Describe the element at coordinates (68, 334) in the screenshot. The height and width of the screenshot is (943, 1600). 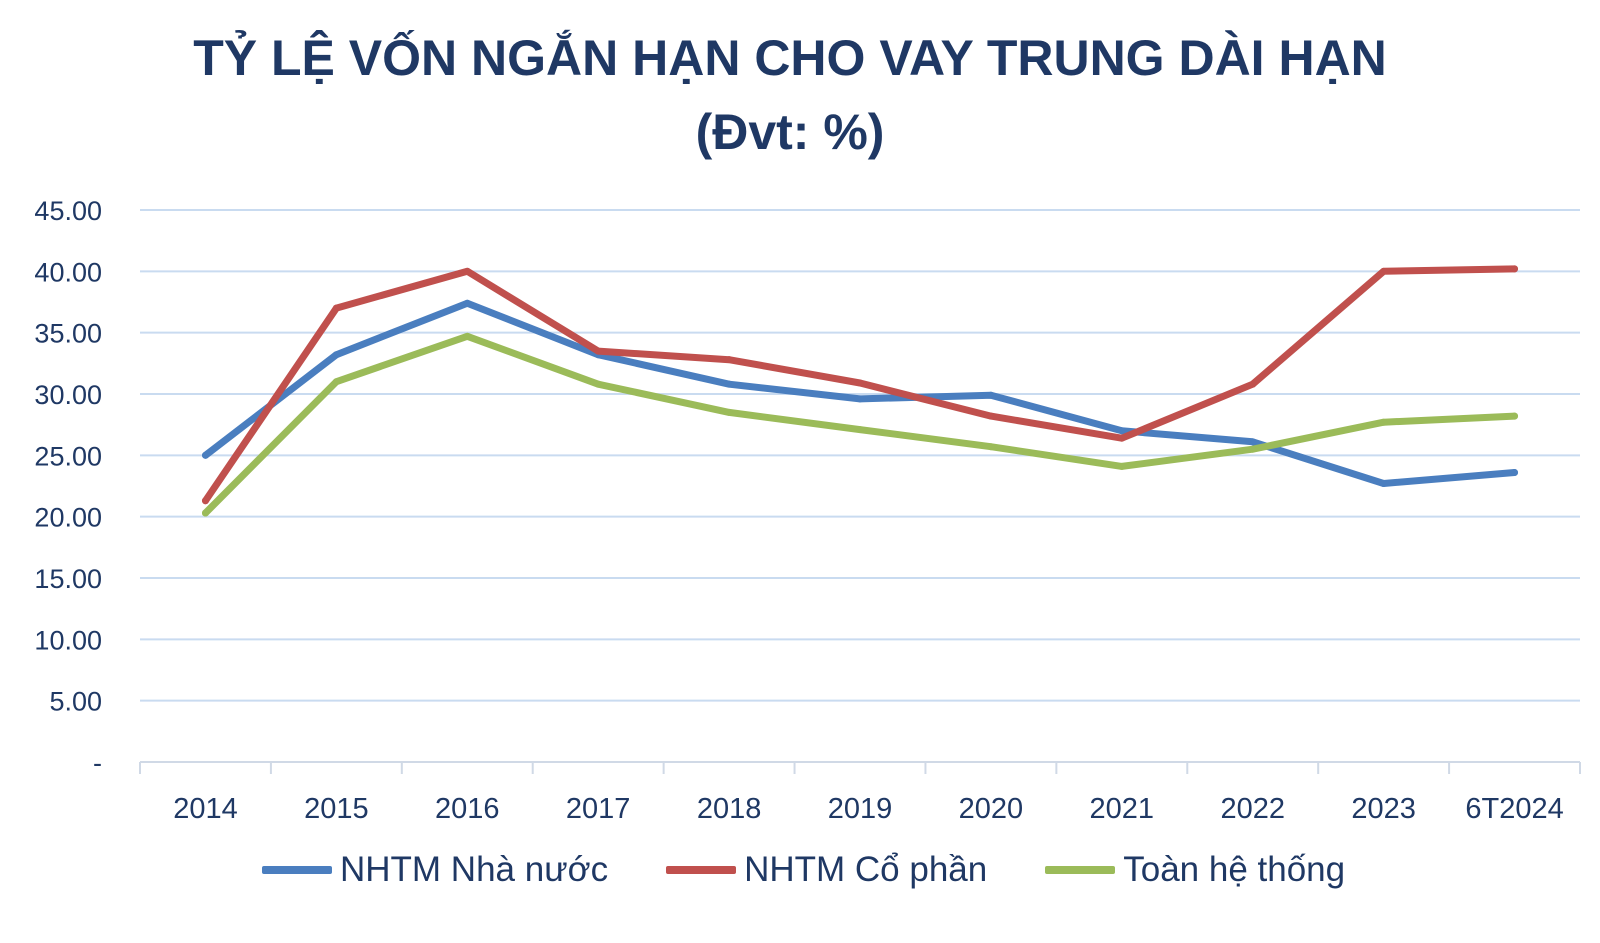
I see `y-tick-label: 35.00` at that location.